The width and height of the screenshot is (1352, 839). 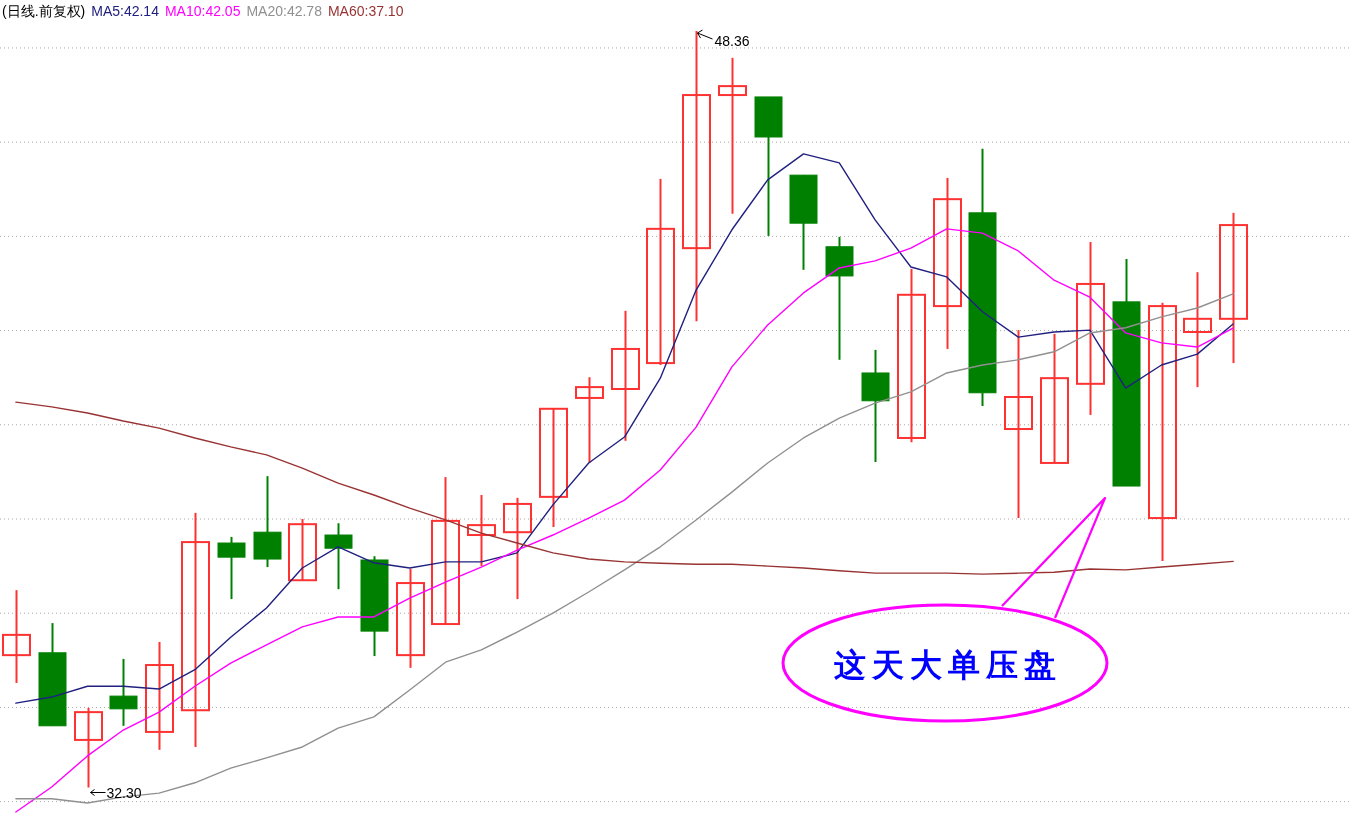 What do you see at coordinates (284, 11) in the screenshot?
I see `text: MA20:42.78` at bounding box center [284, 11].